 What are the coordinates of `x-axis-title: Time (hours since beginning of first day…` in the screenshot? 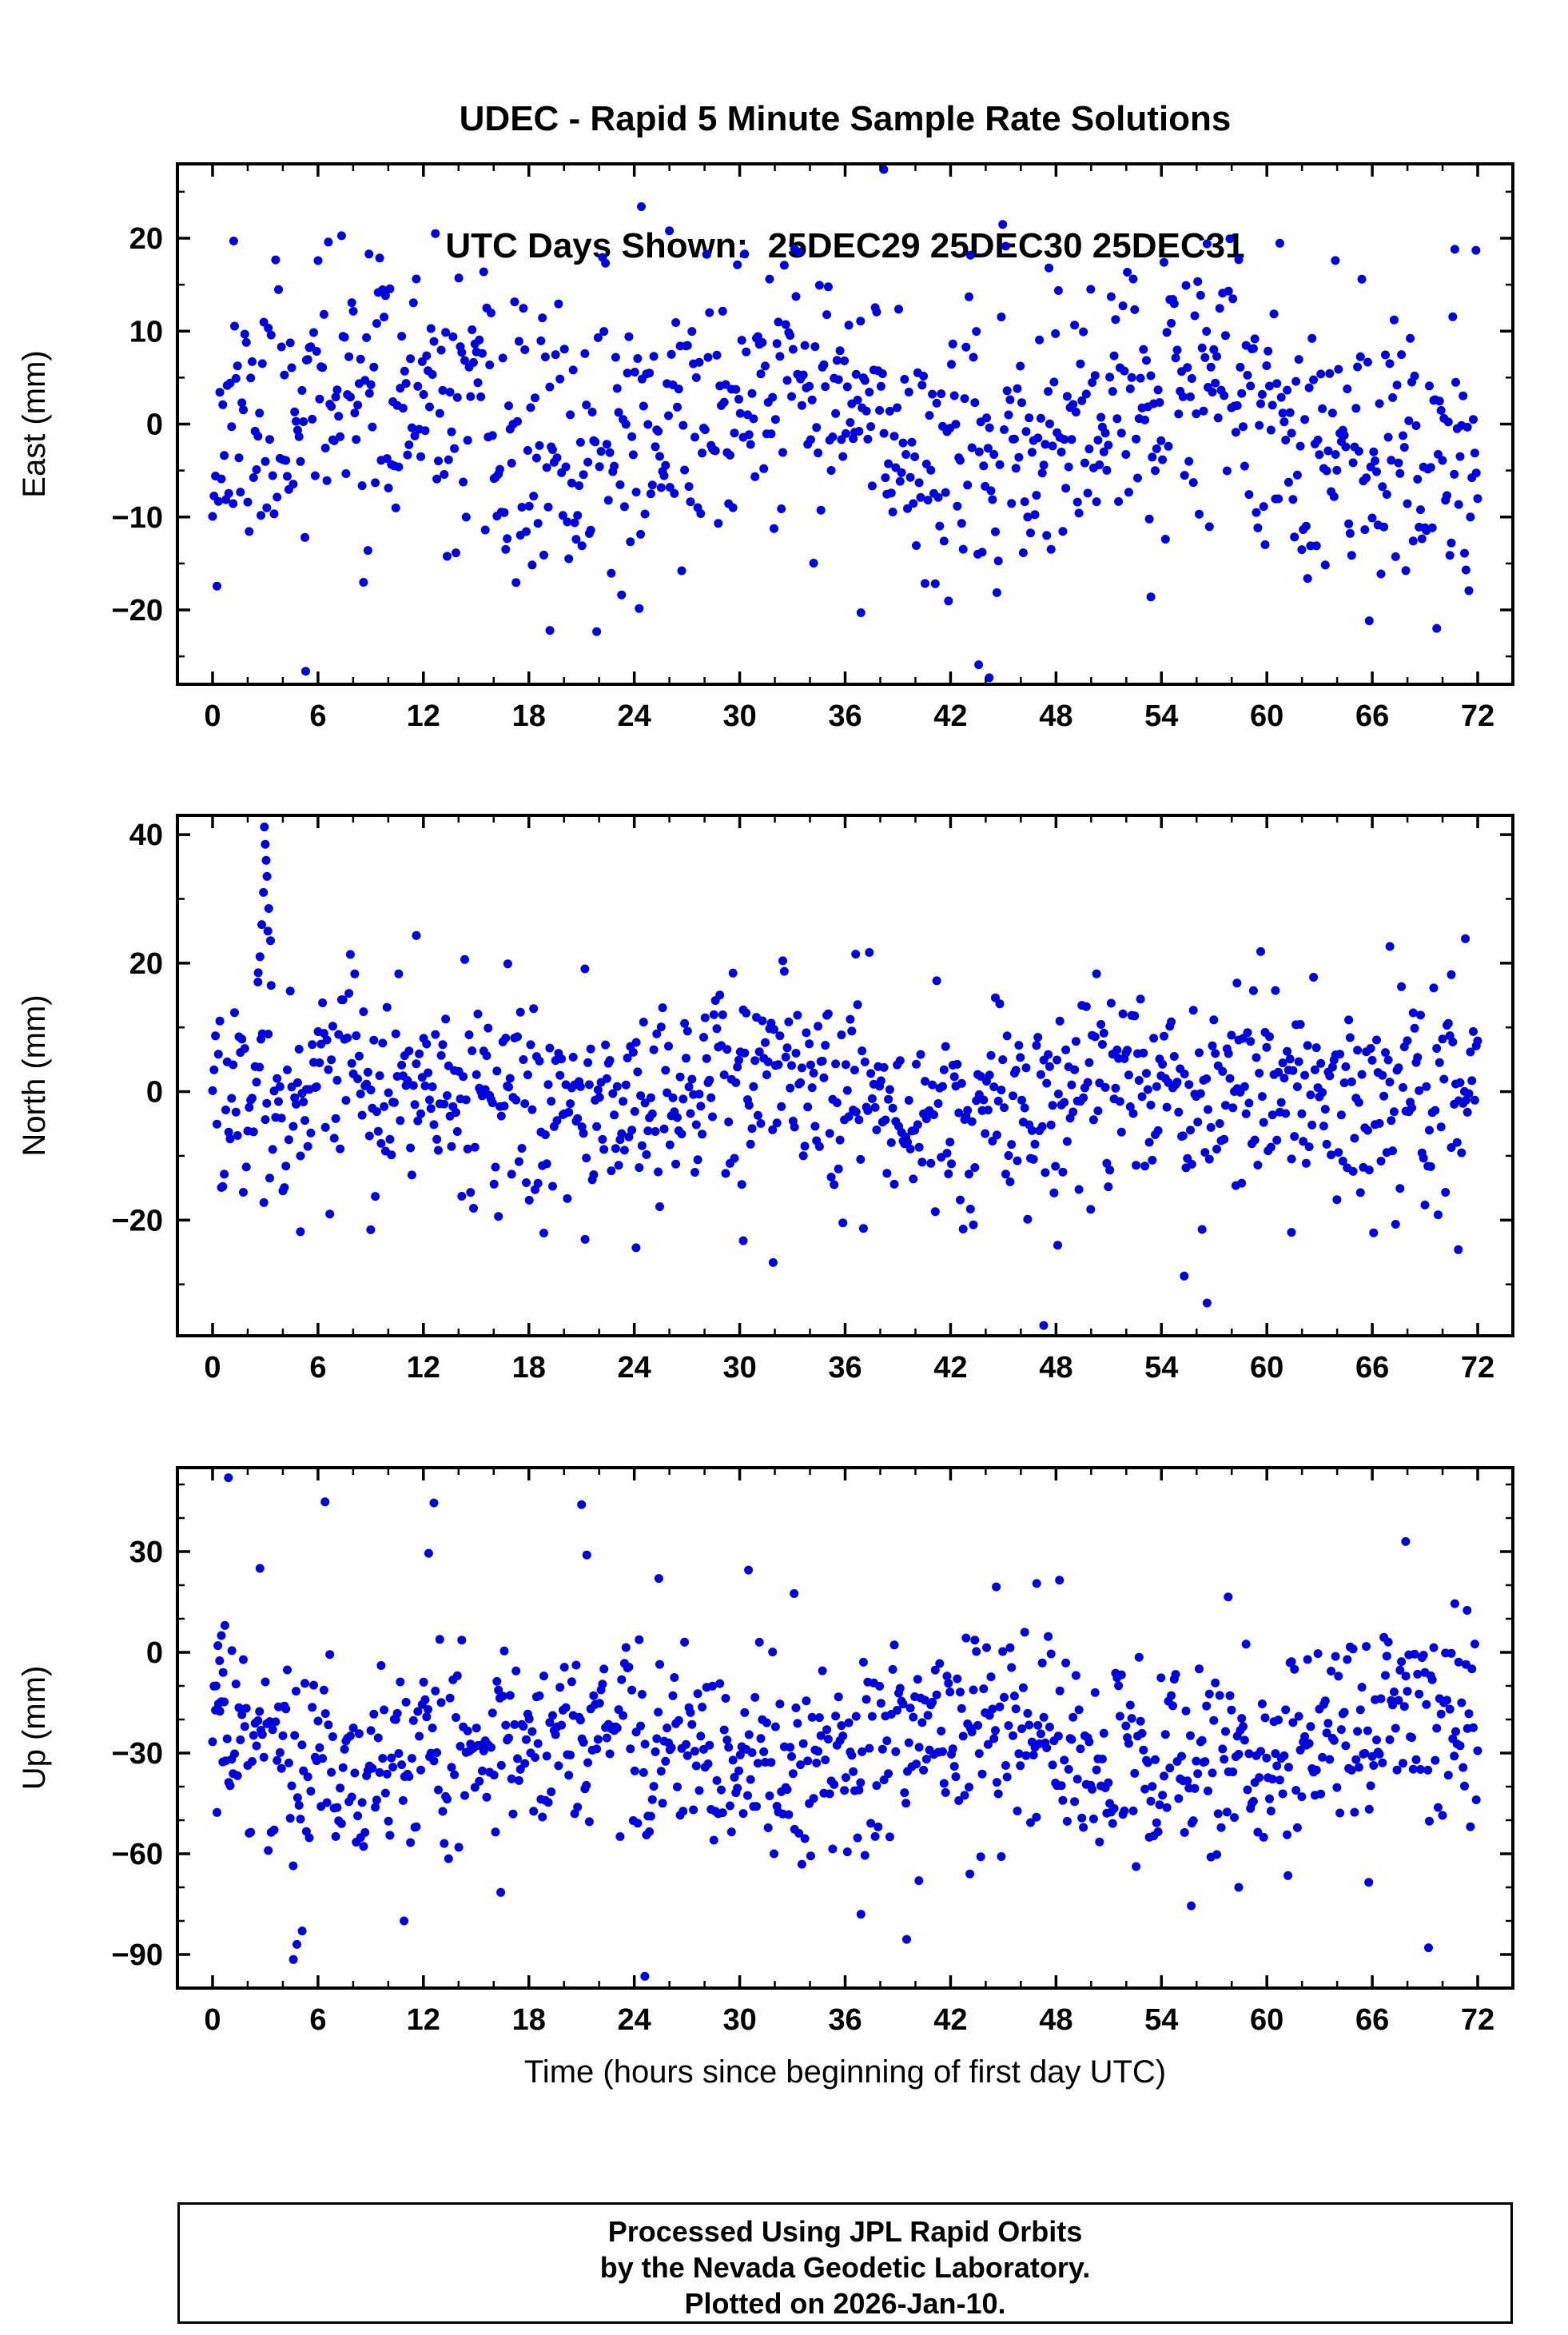 It's located at (845, 2072).